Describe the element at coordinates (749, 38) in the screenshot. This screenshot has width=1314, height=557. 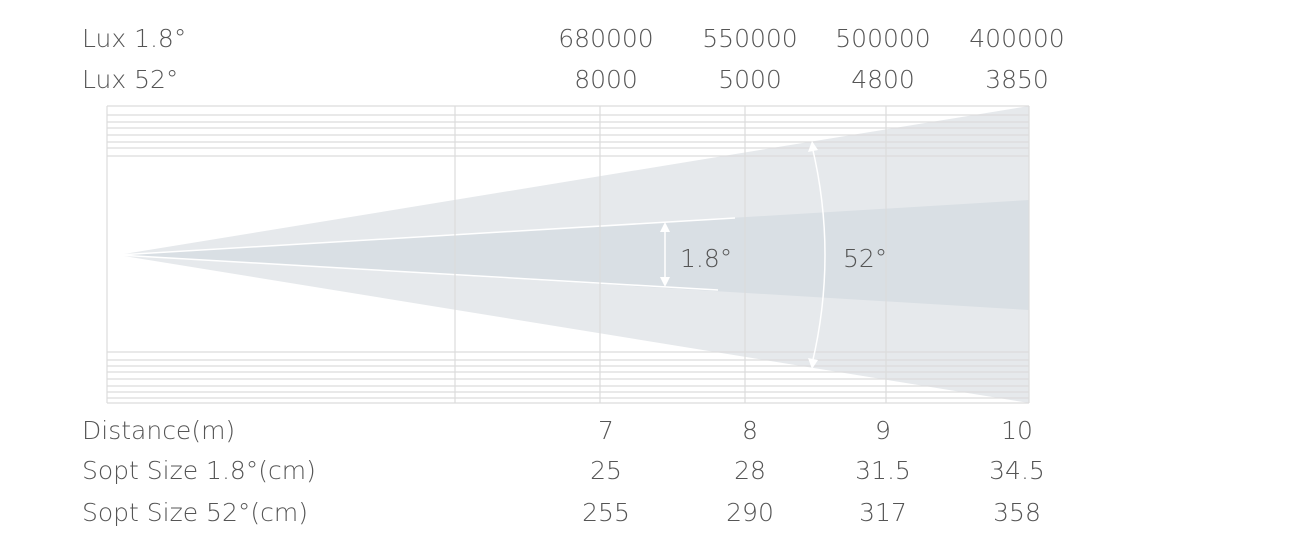
I see `cell-value: 550000` at that location.